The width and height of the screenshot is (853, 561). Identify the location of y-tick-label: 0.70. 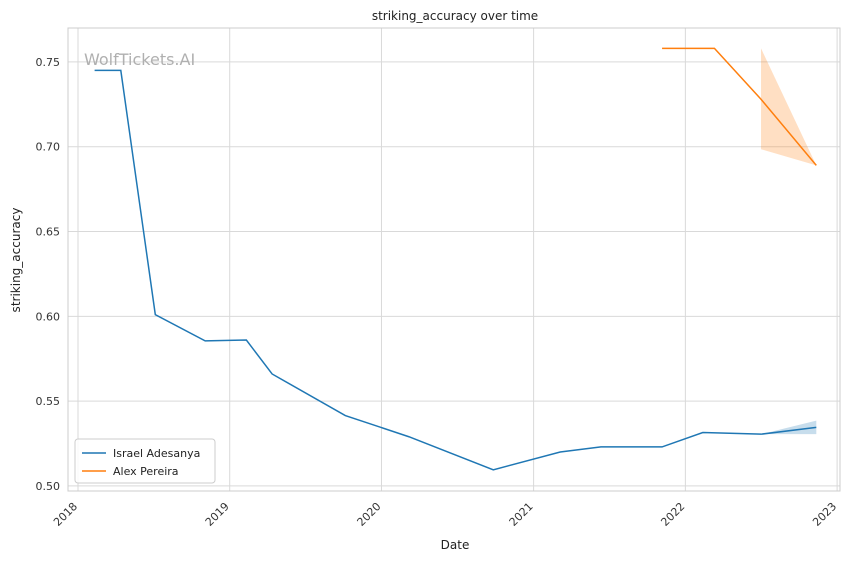
(48, 147).